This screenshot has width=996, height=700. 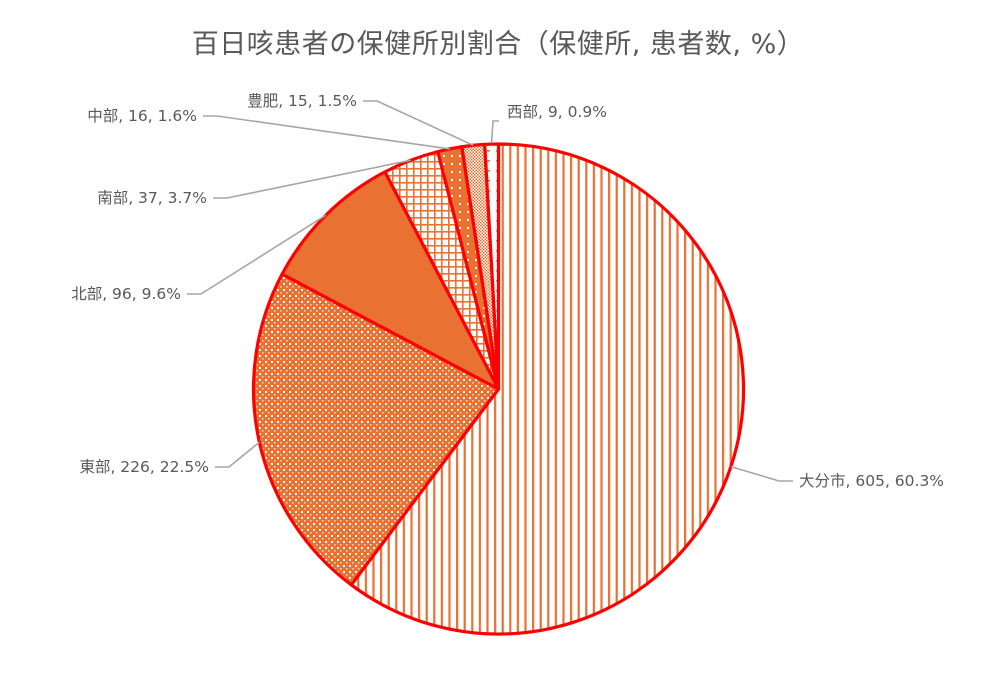 I want to click on data-label-seibu: 西部, 9, 0.9%, so click(x=557, y=112).